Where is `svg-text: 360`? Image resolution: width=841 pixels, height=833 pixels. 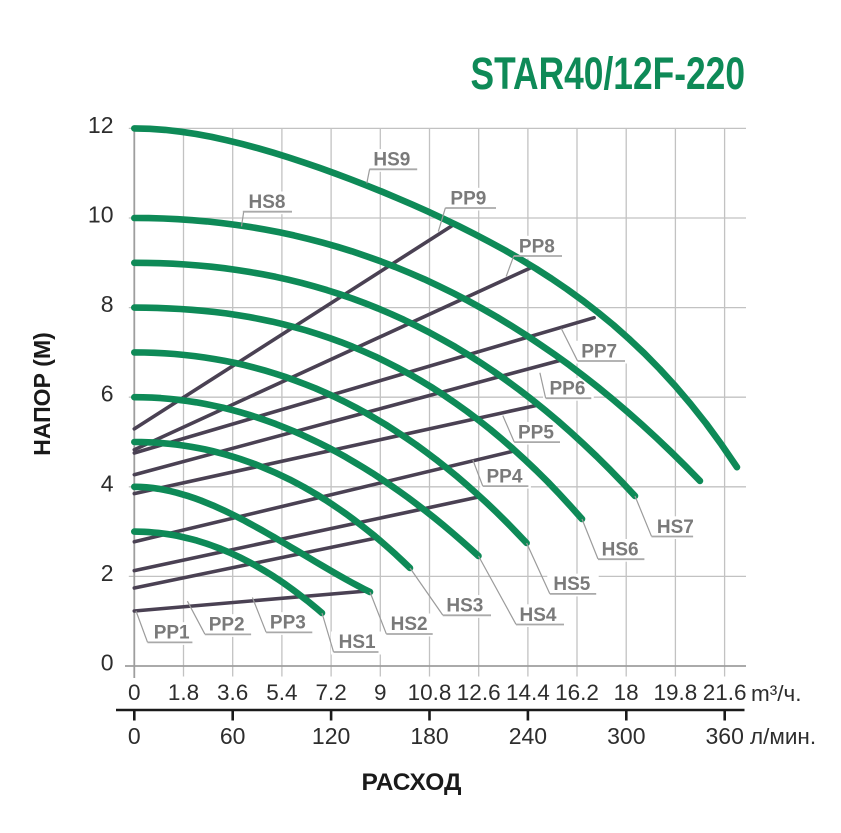
svg-text: 360 is located at coordinates (725, 736).